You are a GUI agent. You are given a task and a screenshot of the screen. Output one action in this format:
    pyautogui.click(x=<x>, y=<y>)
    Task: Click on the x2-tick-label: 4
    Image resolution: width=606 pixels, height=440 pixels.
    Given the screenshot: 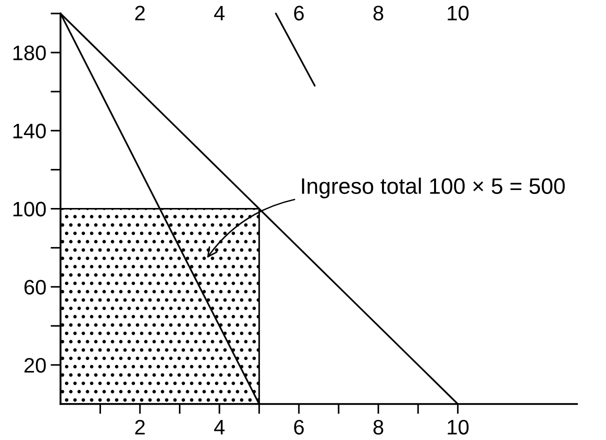 What is the action you would take?
    pyautogui.click(x=219, y=13)
    